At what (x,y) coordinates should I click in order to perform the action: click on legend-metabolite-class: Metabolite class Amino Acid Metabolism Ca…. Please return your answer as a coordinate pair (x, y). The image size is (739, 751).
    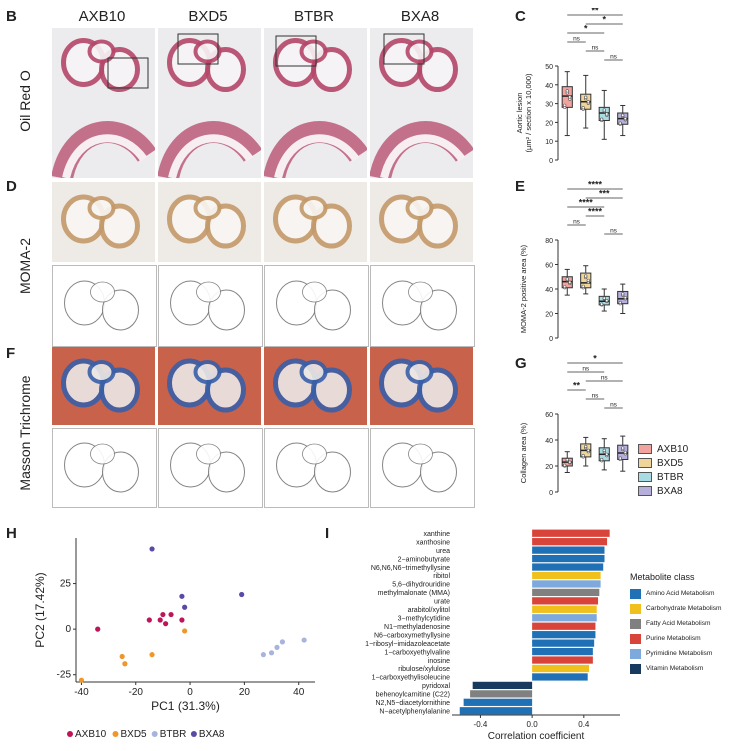
    Looking at the image, I should click on (684, 624).